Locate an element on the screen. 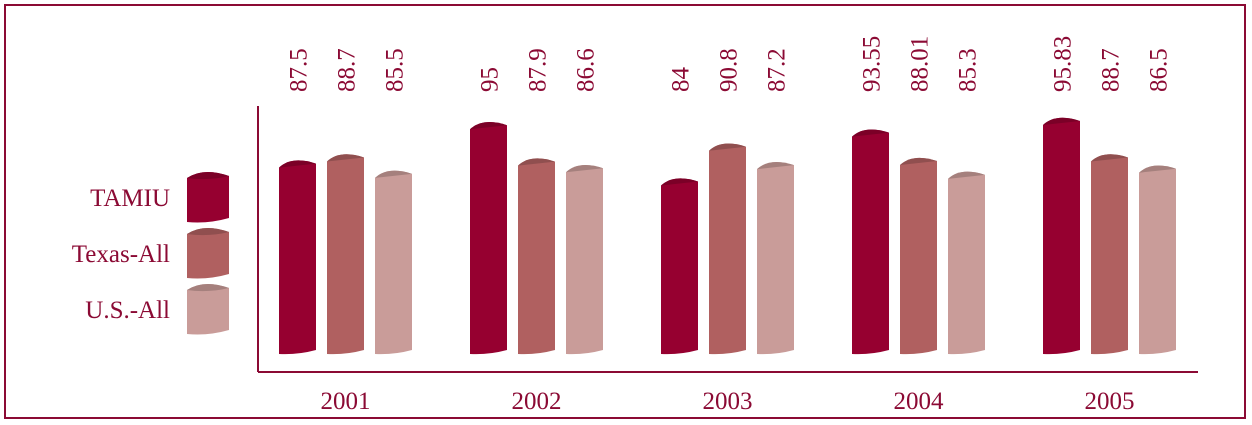  x-tick-label-2001: 2001 is located at coordinates (346, 401).